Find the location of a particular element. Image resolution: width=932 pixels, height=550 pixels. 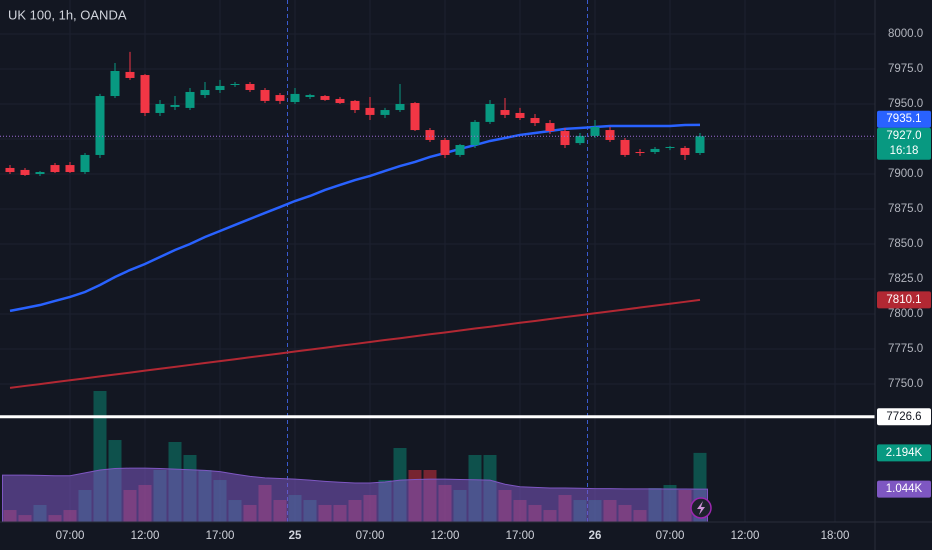

ma-label: 7810.1 is located at coordinates (903, 300).